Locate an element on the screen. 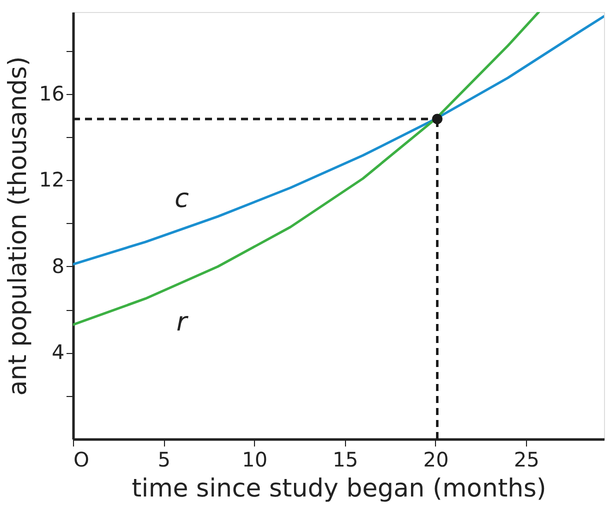  x-tick-label: O is located at coordinates (82, 460).